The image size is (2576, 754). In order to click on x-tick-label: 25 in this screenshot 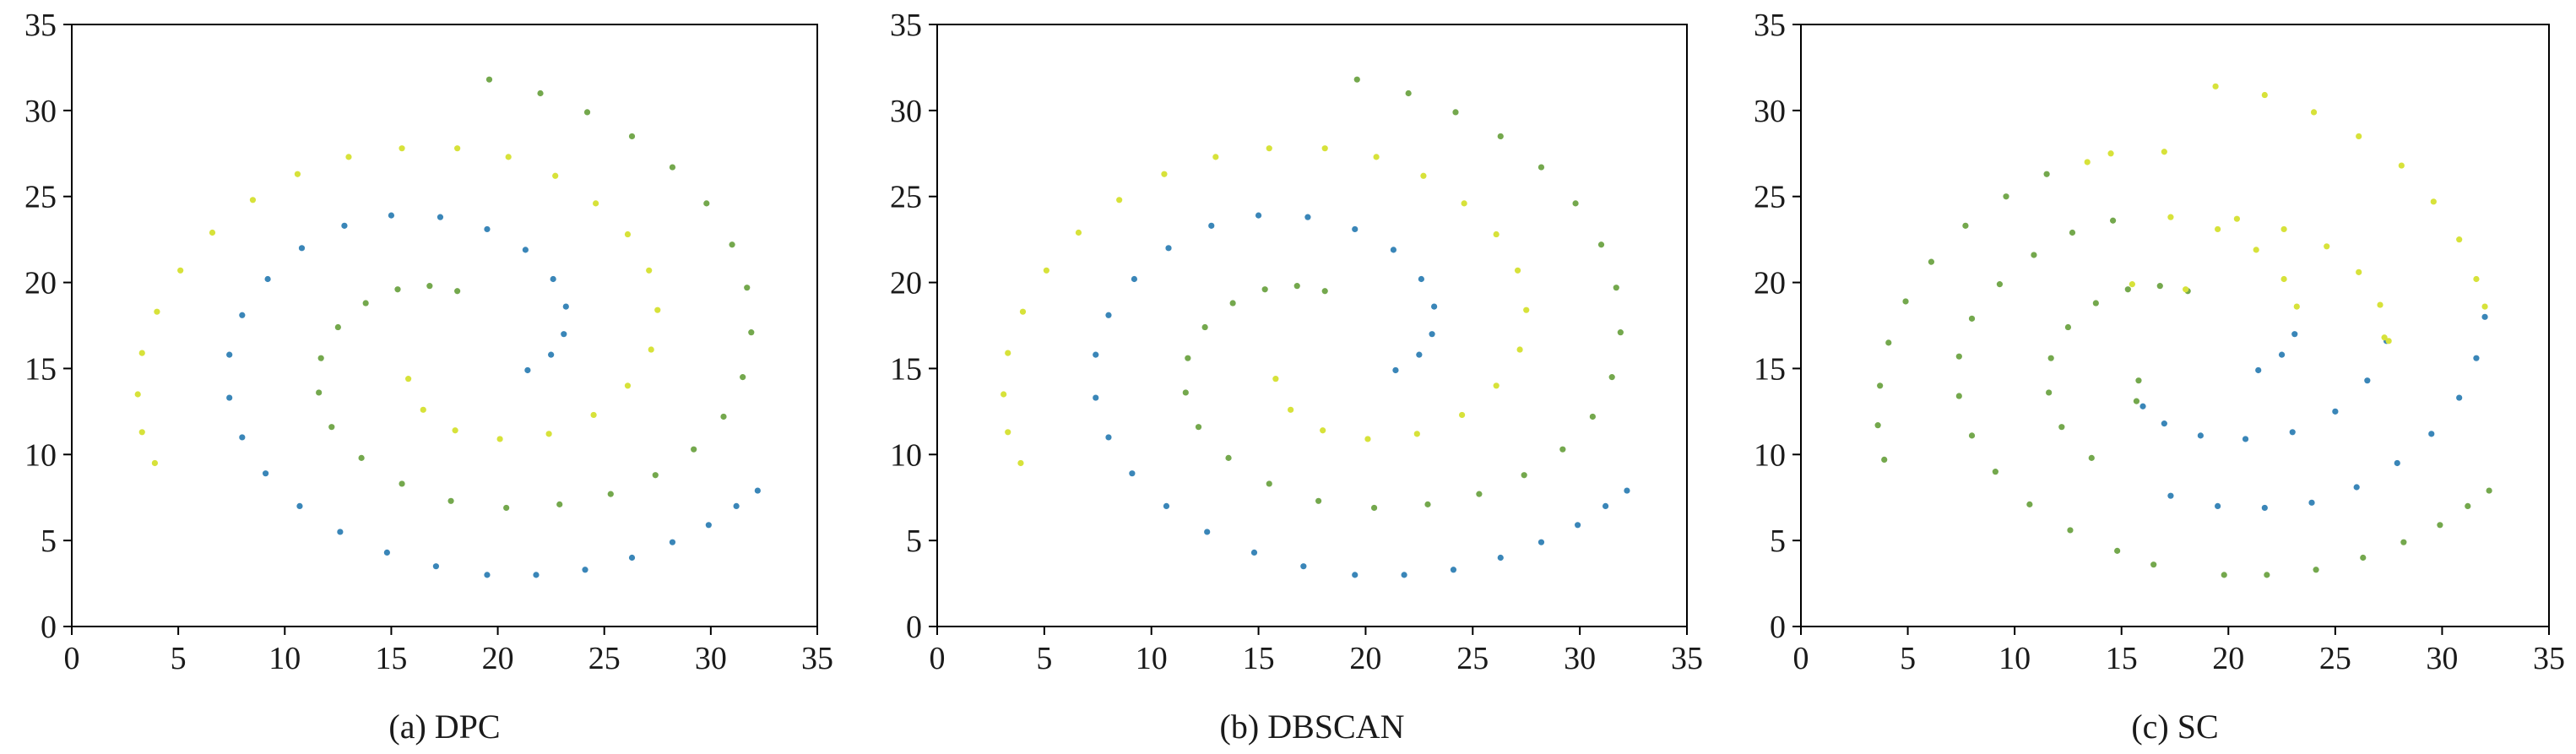, I will do `click(2335, 658)`.